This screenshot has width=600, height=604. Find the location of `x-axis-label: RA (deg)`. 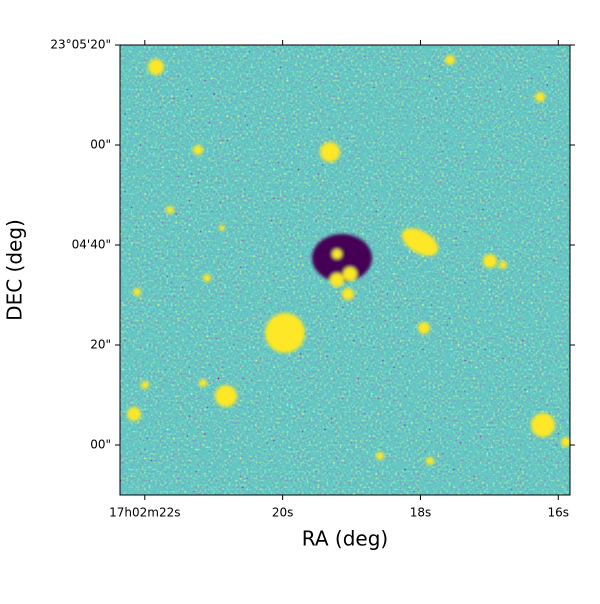

x-axis-label: RA (deg) is located at coordinates (345, 539).